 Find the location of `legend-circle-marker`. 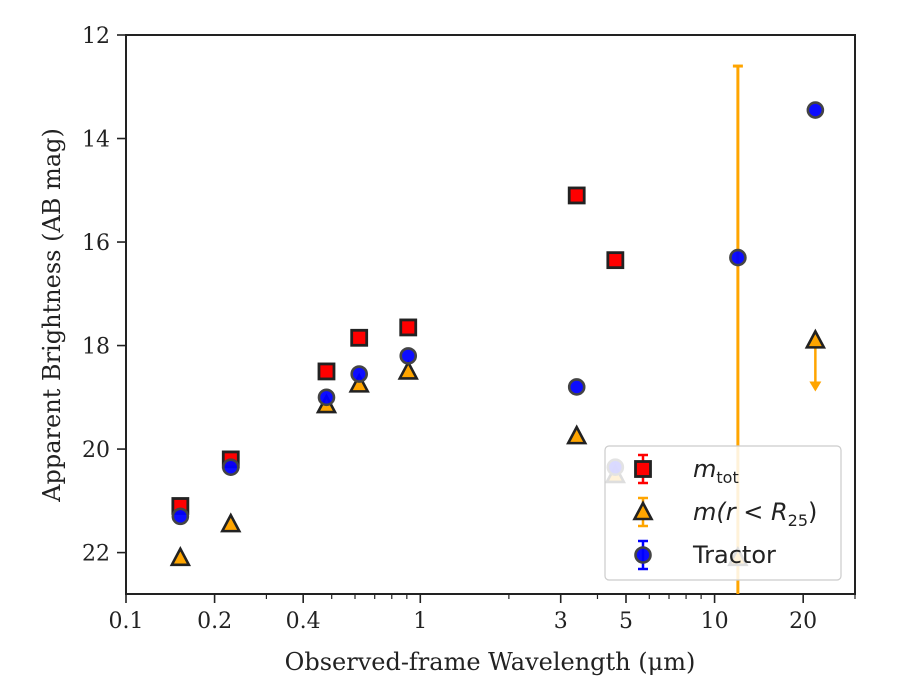

legend-circle-marker is located at coordinates (643, 555).